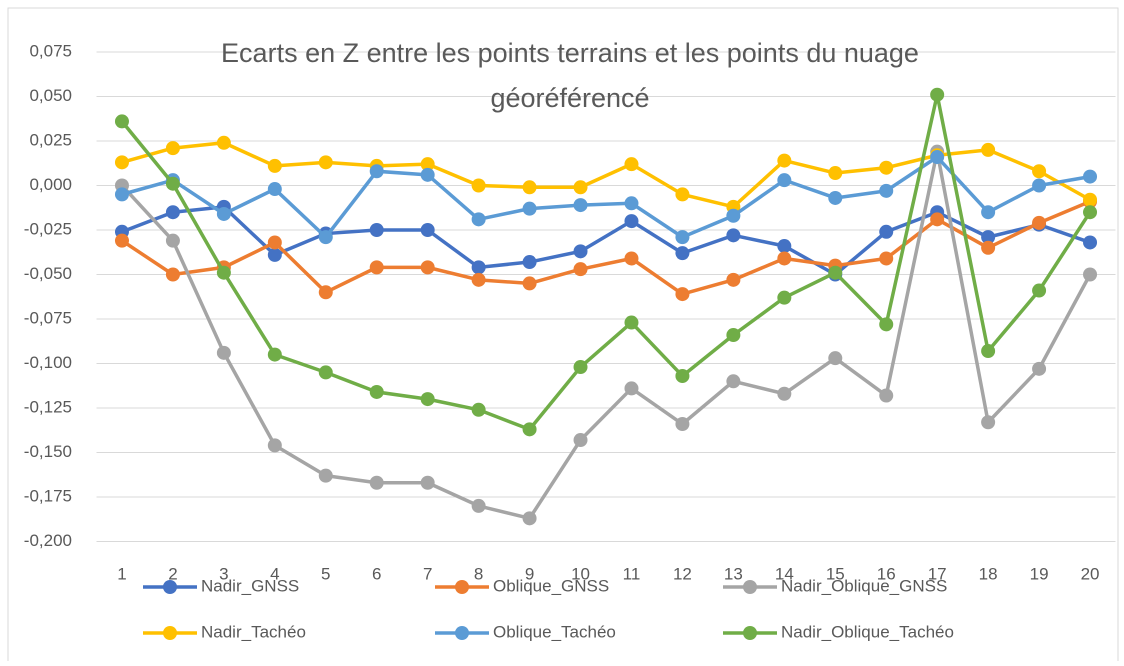 Image resolution: width=1124 pixels, height=666 pixels. I want to click on x-tick-label: 18, so click(988, 573).